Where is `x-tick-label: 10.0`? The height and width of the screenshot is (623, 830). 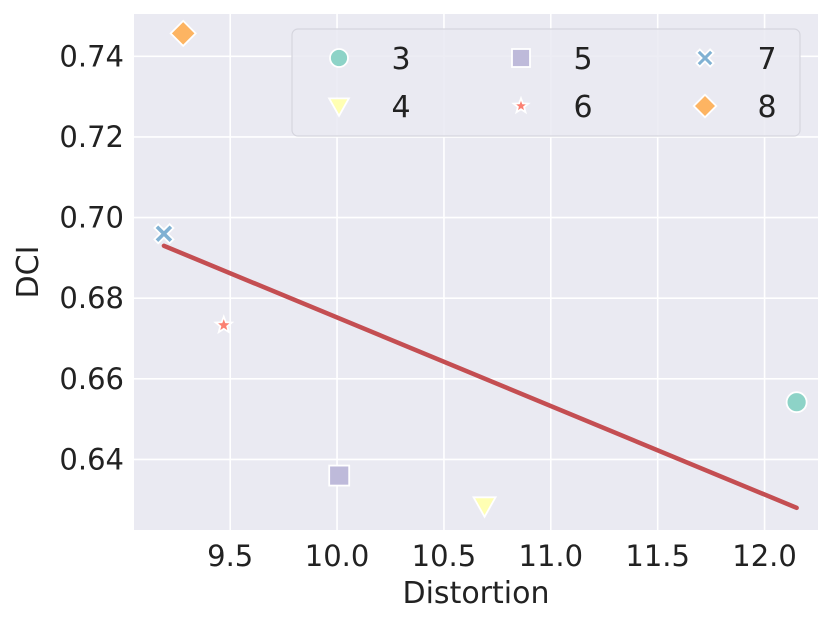
x-tick-label: 10.0 is located at coordinates (337, 556).